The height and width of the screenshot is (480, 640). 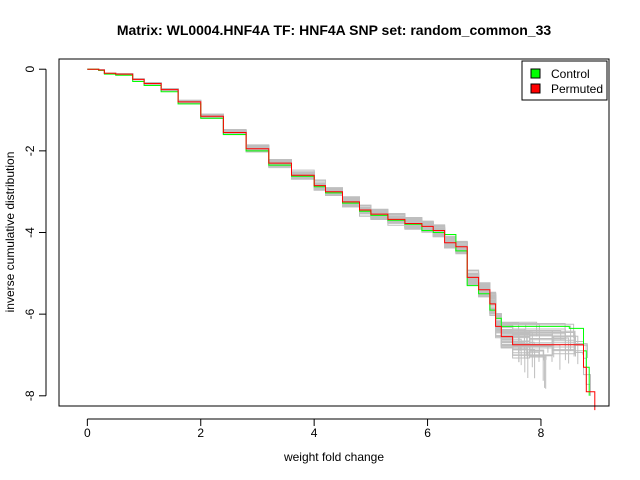 I want to click on x-axis: 0 2 4 6 8, so click(x=314, y=429).